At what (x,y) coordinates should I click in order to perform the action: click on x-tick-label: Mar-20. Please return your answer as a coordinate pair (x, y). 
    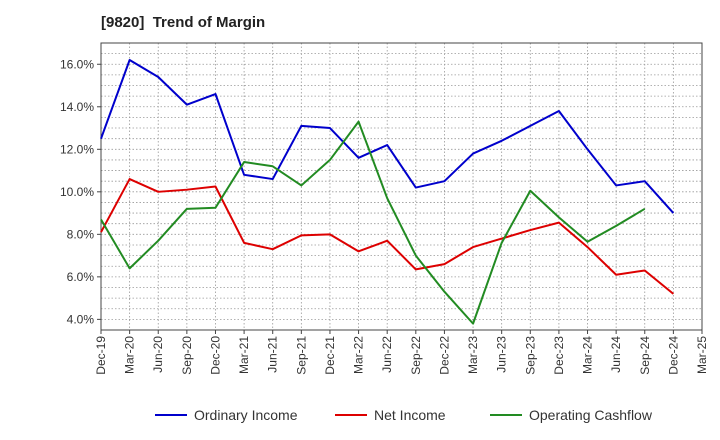
    Looking at the image, I should click on (130, 355).